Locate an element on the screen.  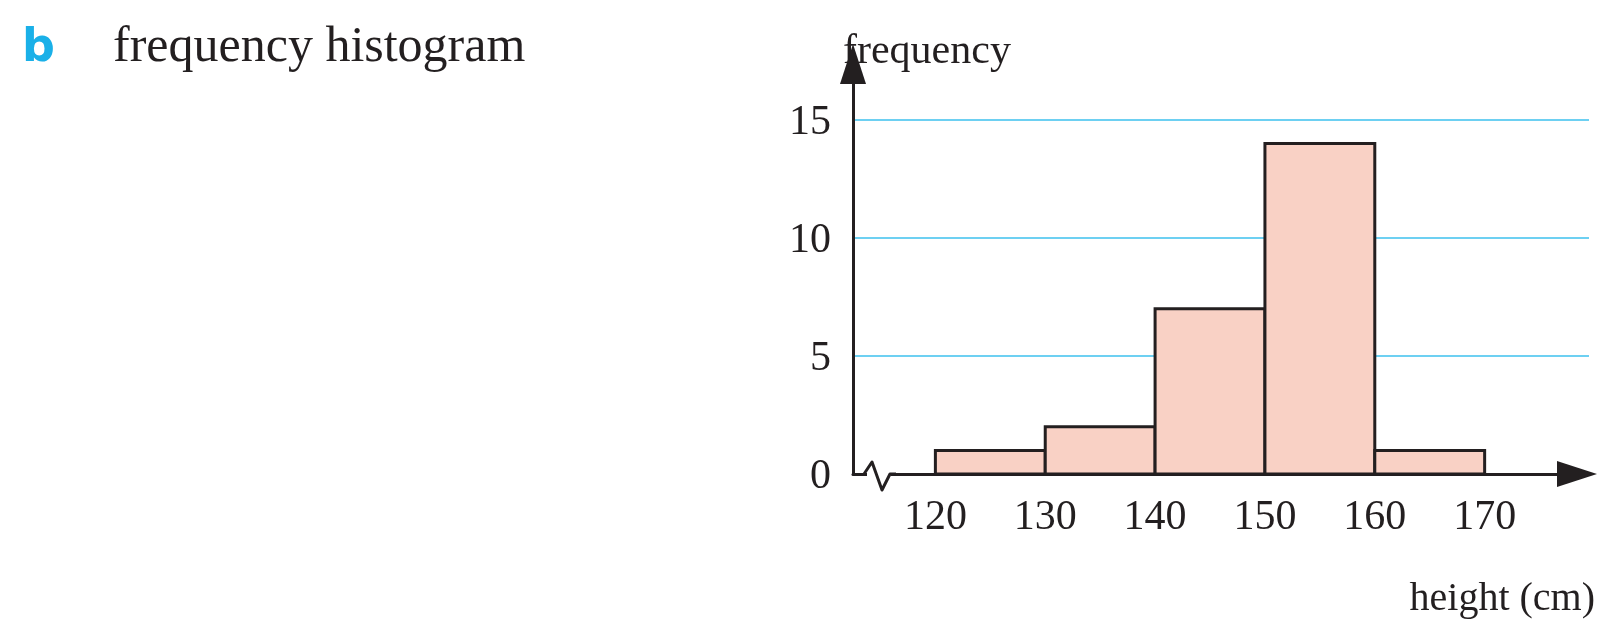
y-tick-label: 15 is located at coordinates (810, 119).